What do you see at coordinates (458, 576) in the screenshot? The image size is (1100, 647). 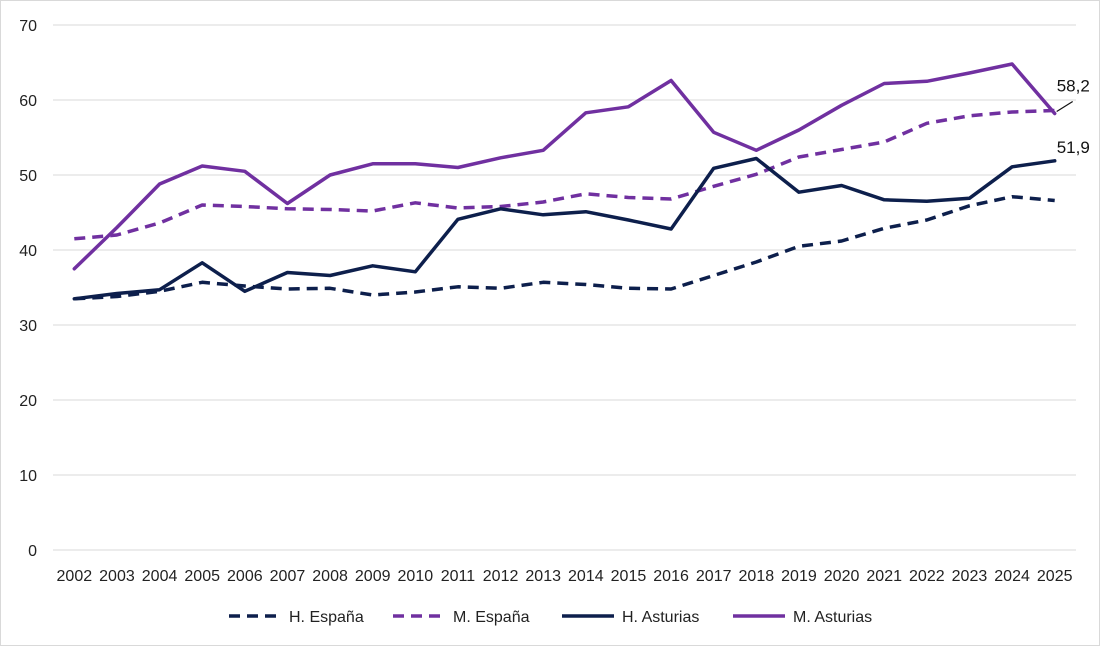 I see `x-tick-label: 2011` at bounding box center [458, 576].